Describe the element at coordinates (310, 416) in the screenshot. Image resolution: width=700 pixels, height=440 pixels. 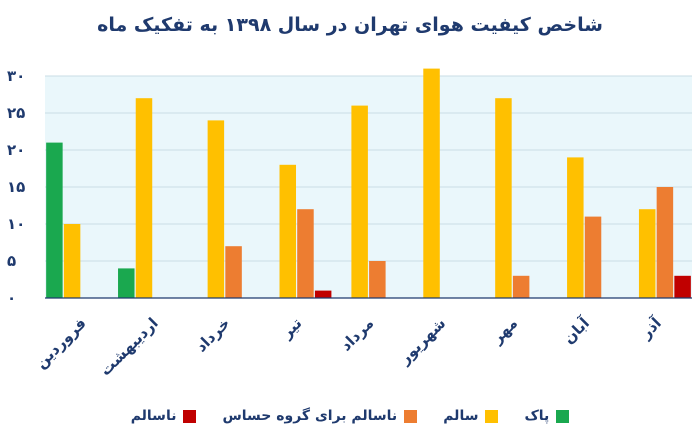
I see `legend-label: ناسالم برای گروه حساس` at that location.